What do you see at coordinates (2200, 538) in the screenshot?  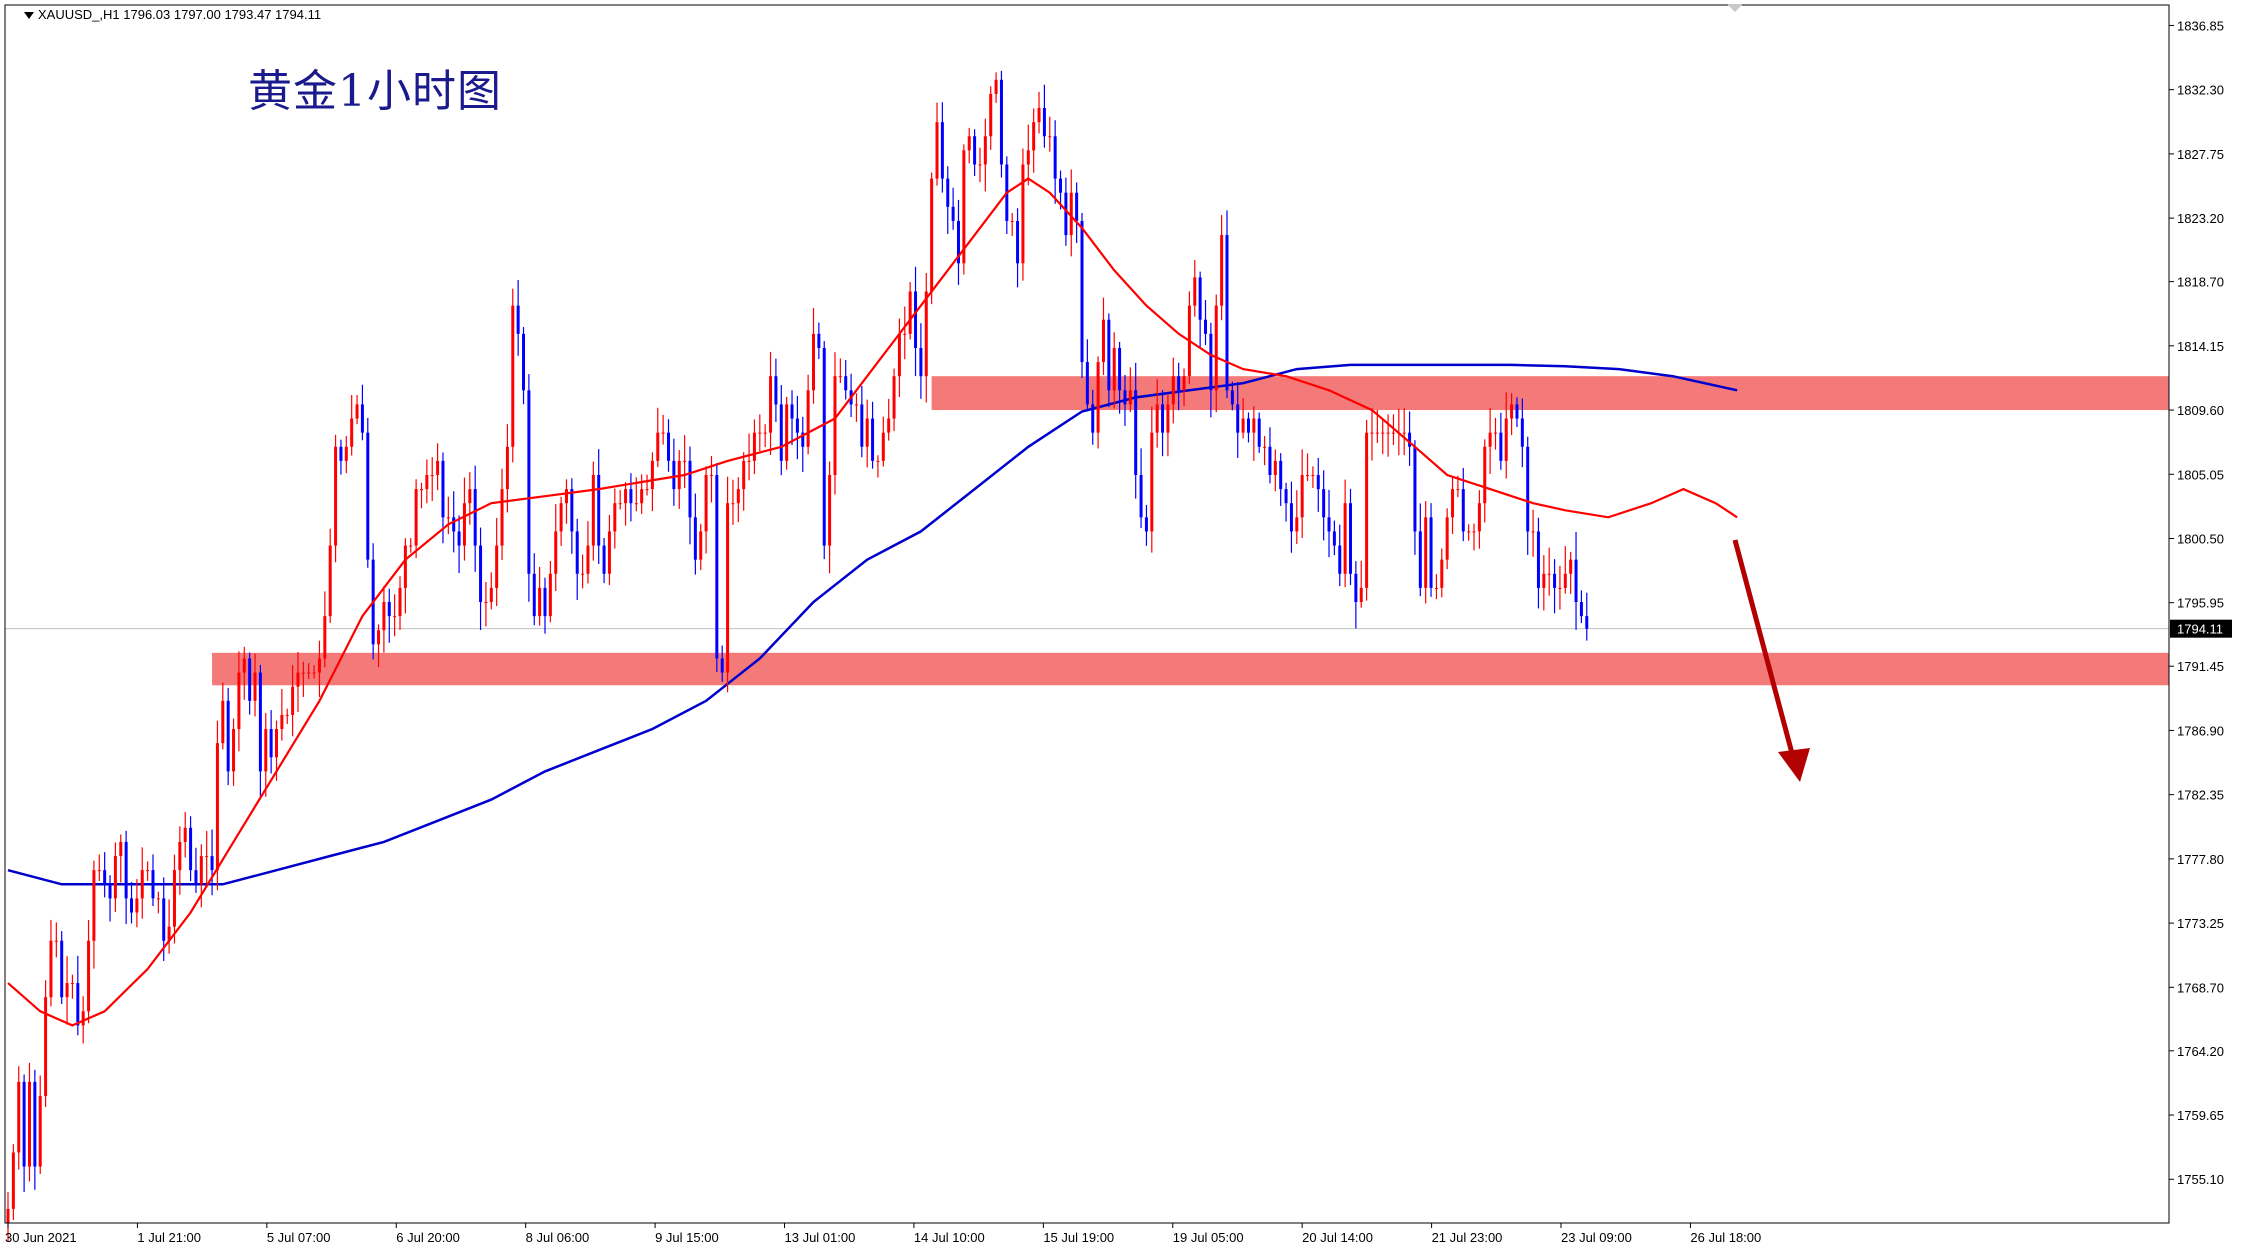 I see `y-tick-label: 1800.50` at bounding box center [2200, 538].